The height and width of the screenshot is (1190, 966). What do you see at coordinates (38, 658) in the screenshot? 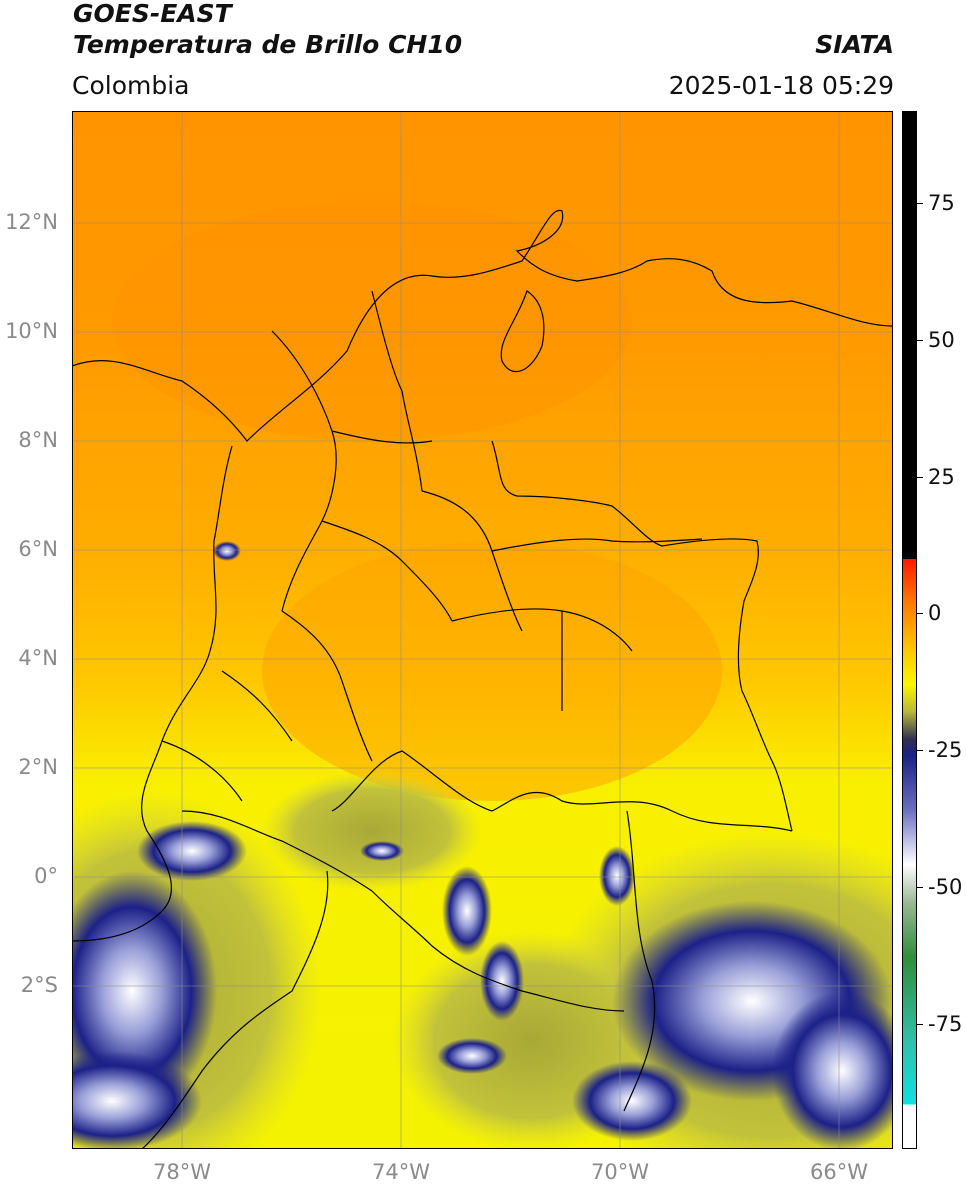
I see `lat-label-4n: 4°N` at bounding box center [38, 658].